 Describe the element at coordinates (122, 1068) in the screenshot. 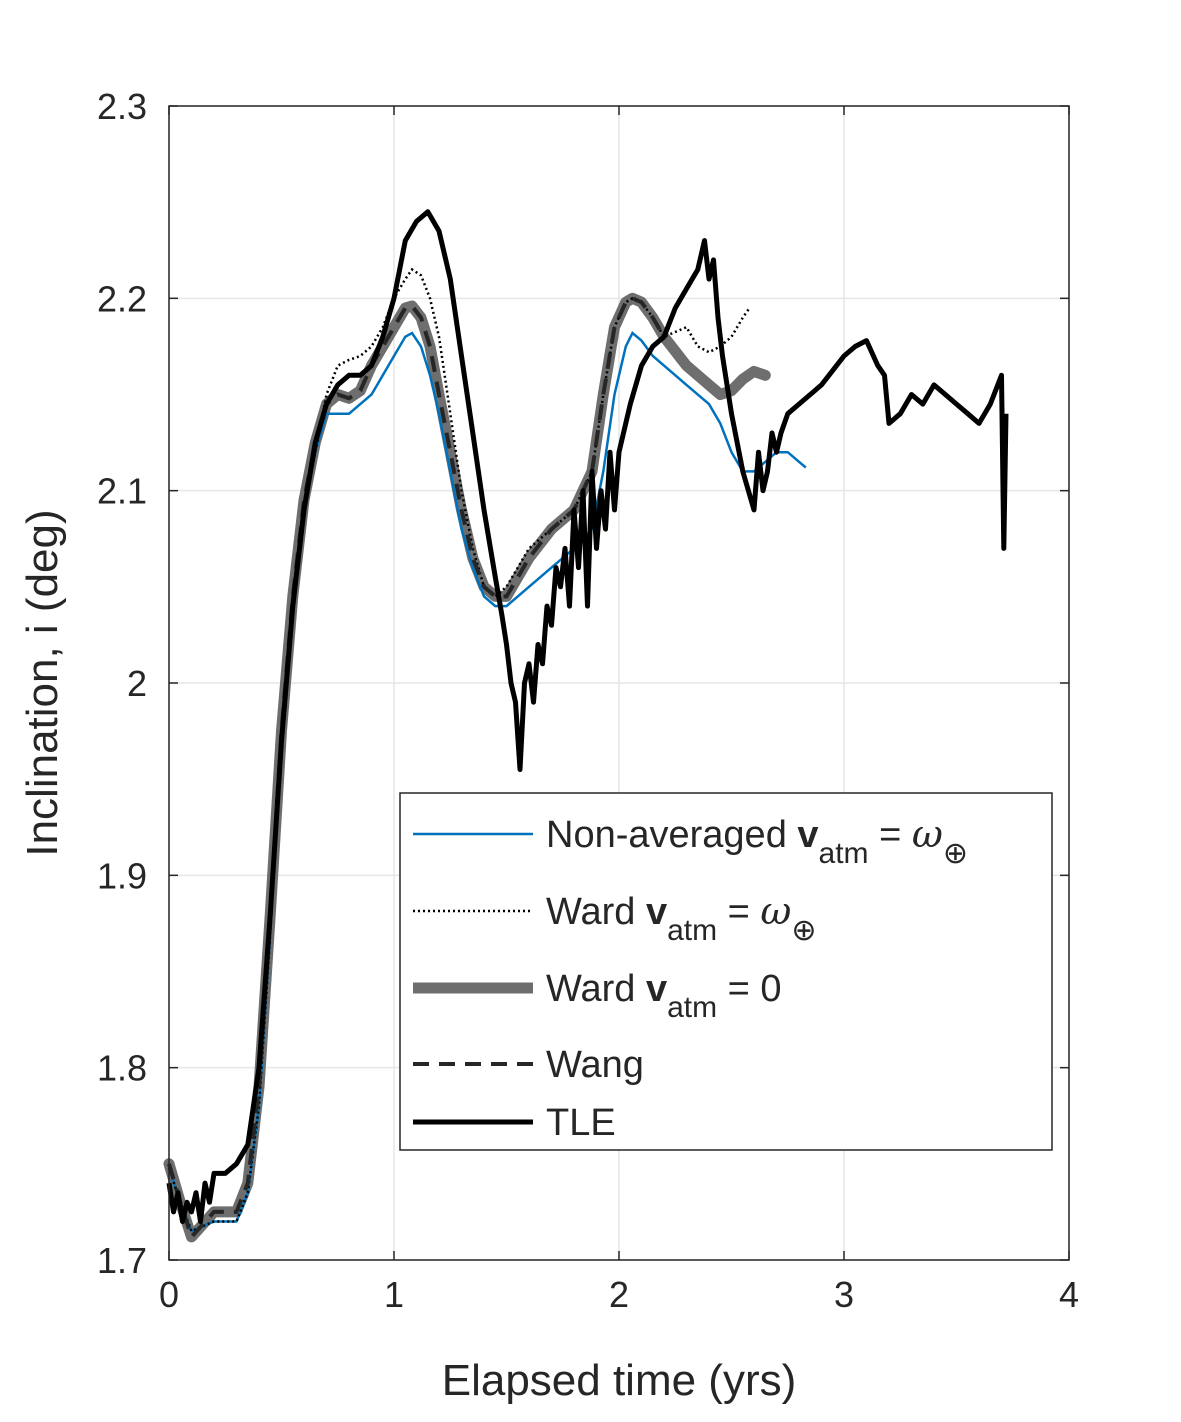

I see `y-tick-label: 1.8` at that location.